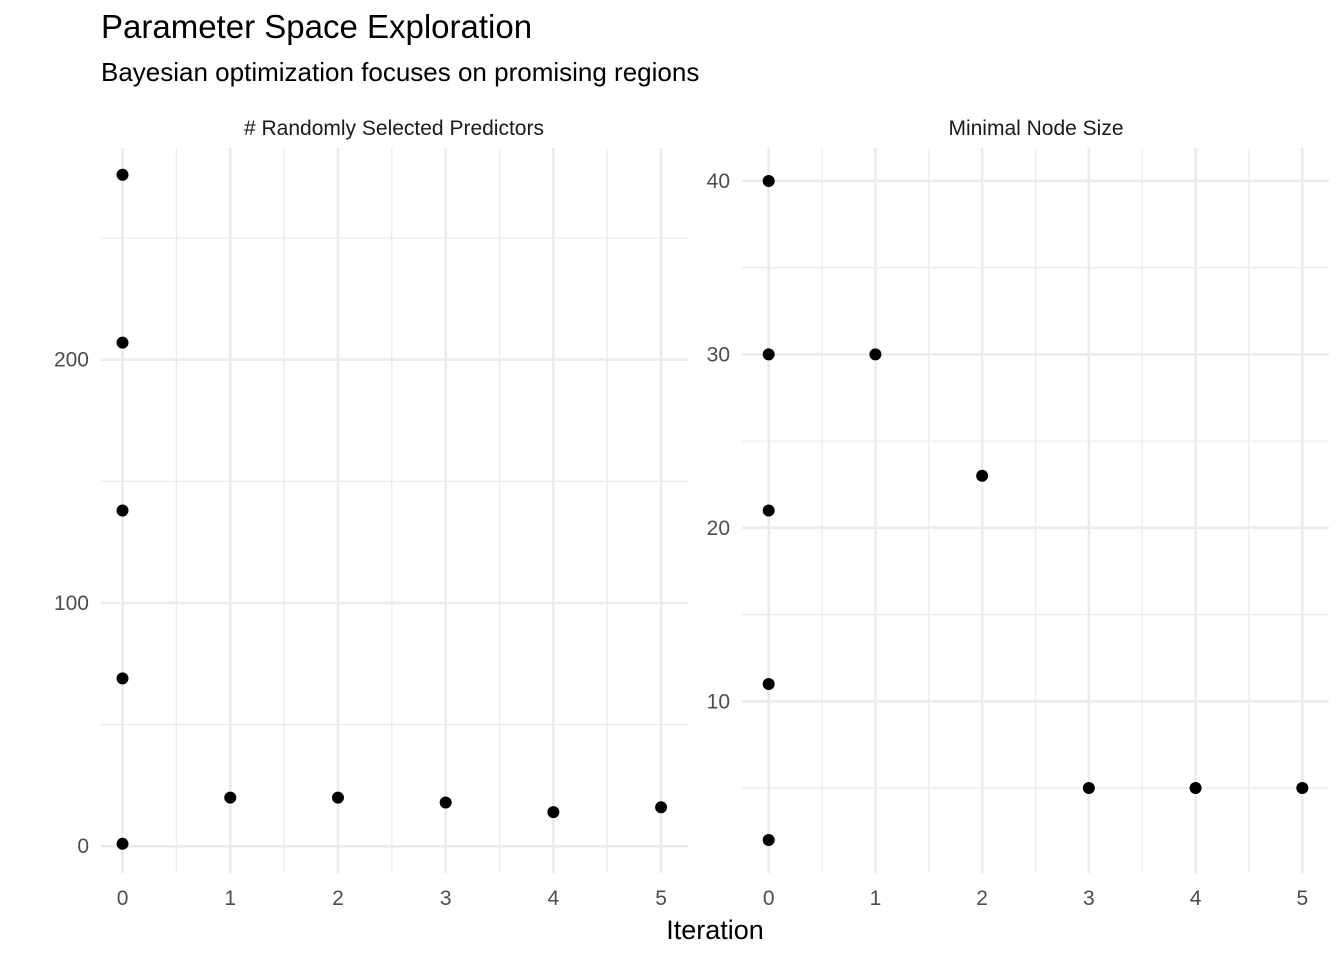  I want to click on x-axis-label: Iteration, so click(715, 930).